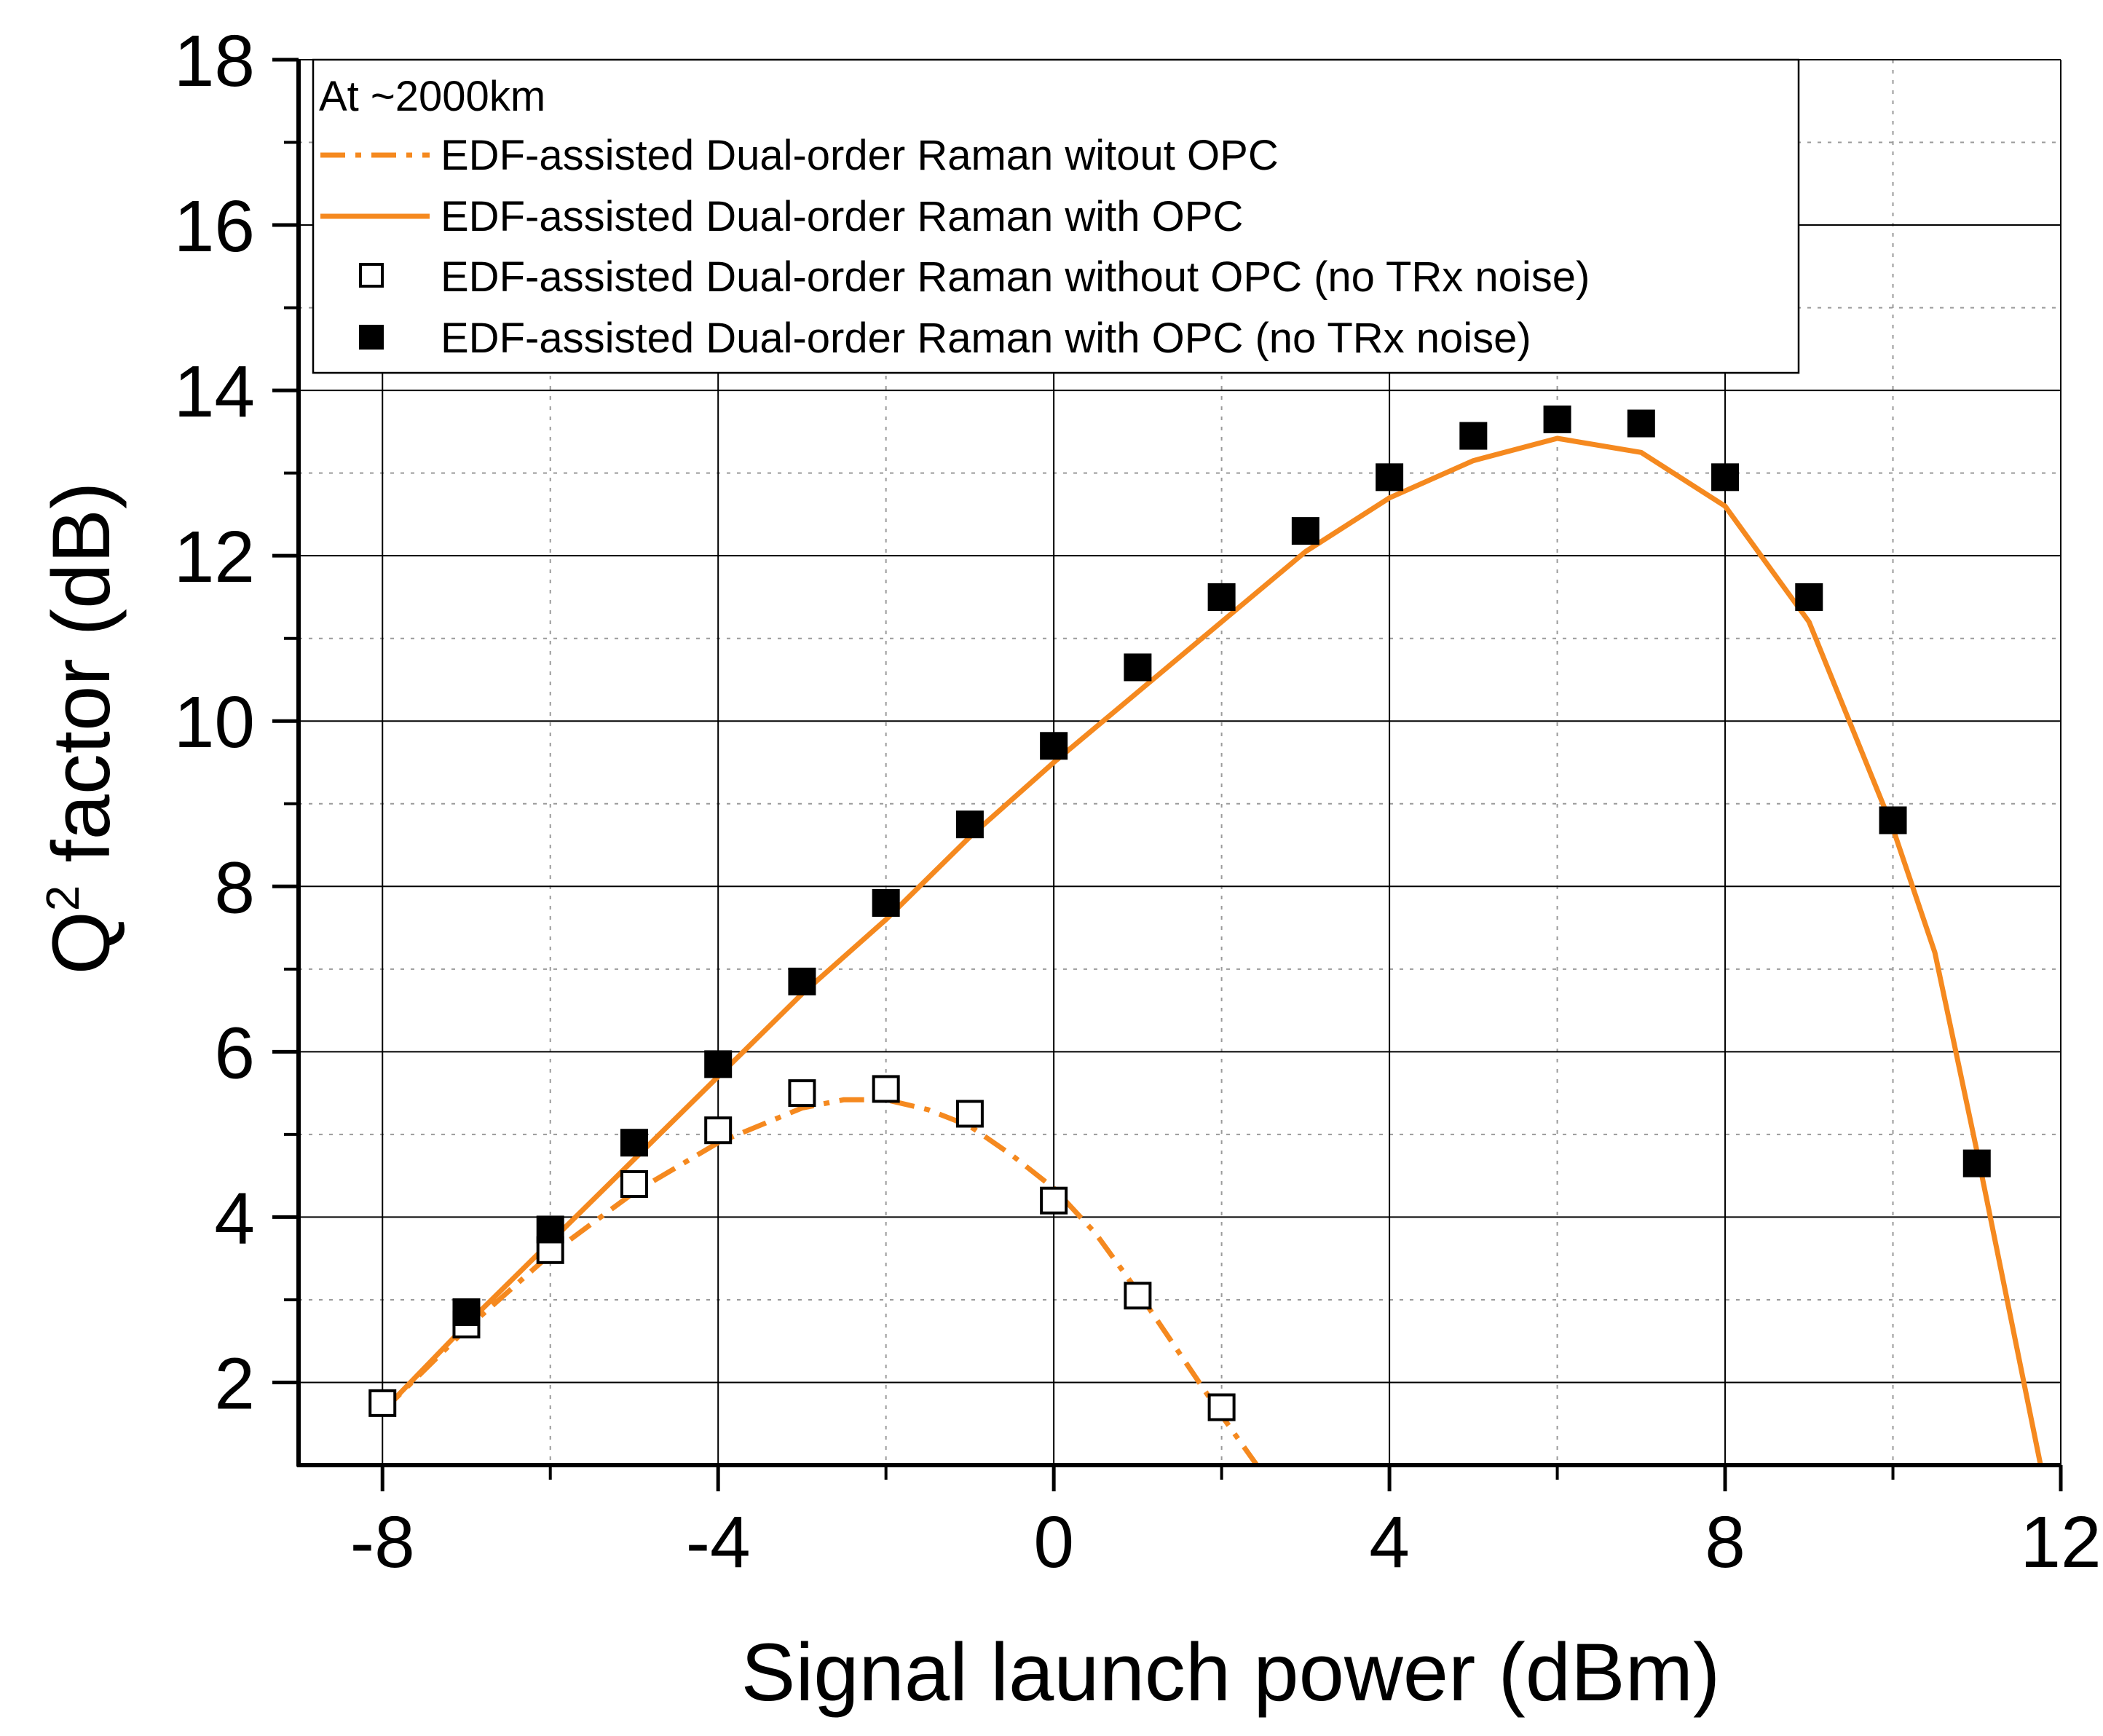 Image resolution: width=2103 pixels, height=1736 pixels. I want to click on y-tick-label: 14, so click(214, 392).